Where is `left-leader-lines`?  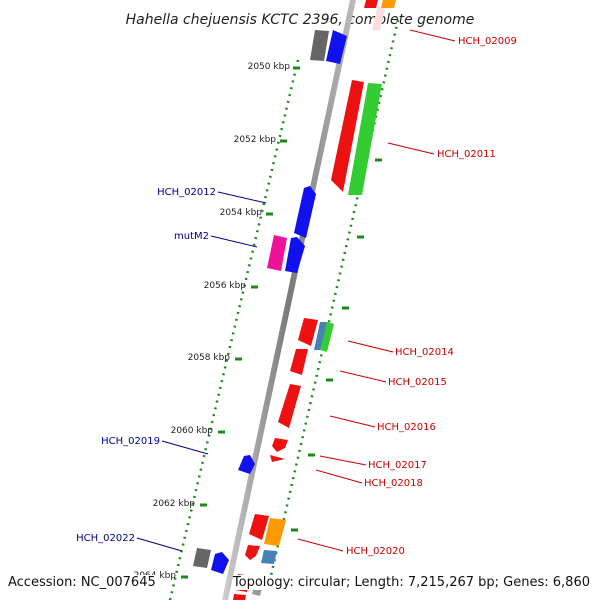
left-leader-lines is located at coordinates (201, 371).